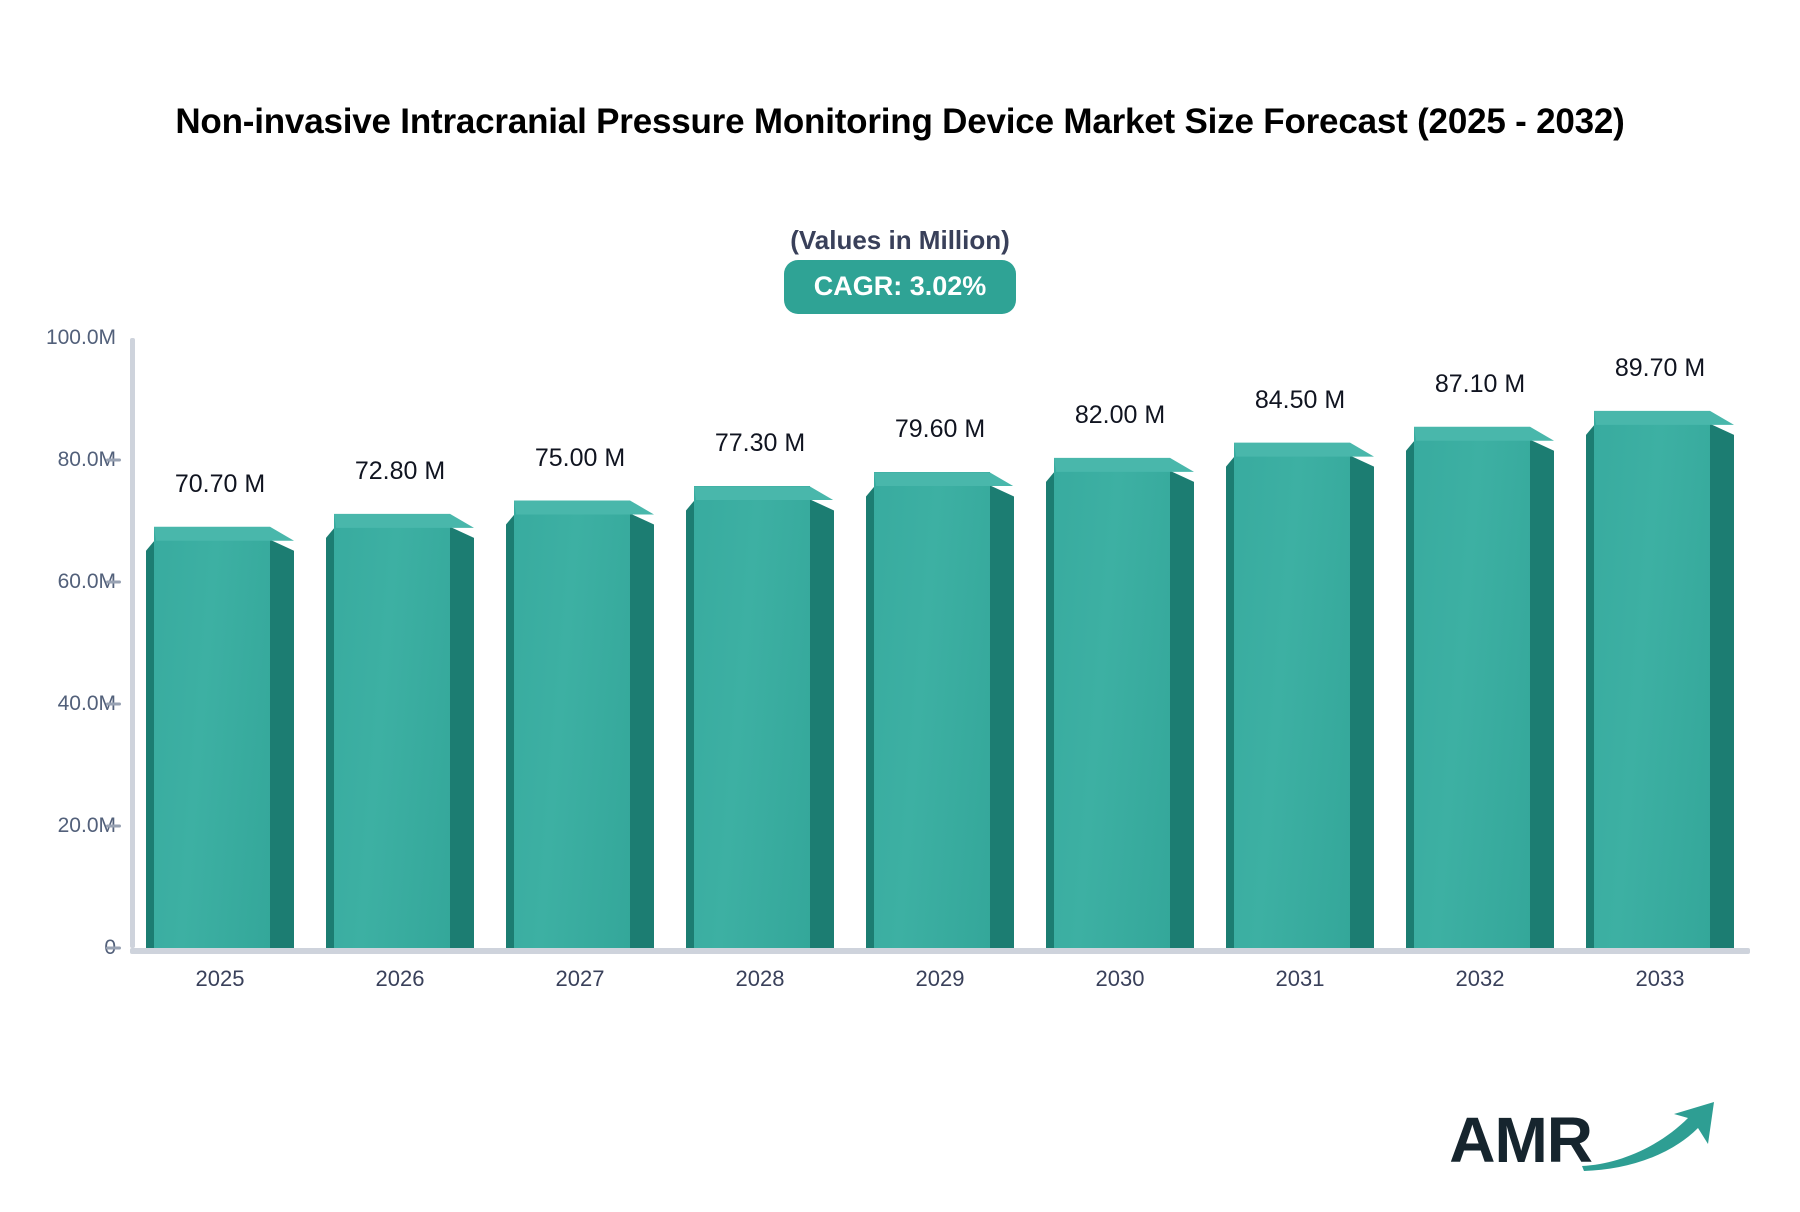 The image size is (1800, 1212). I want to click on bar-group: 82.00 M 2030, so click(1120, 664).